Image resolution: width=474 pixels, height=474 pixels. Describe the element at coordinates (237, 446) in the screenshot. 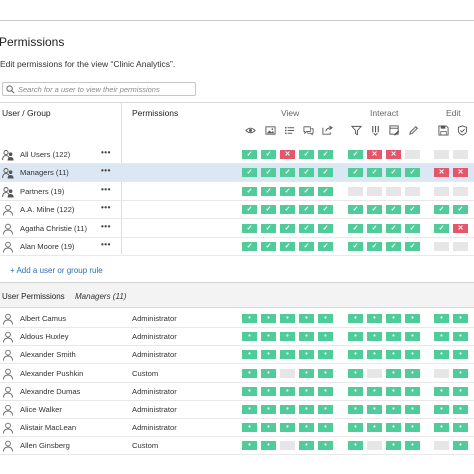

I see `user-row: Allen Ginsberg Custom • • • • • • • •` at that location.